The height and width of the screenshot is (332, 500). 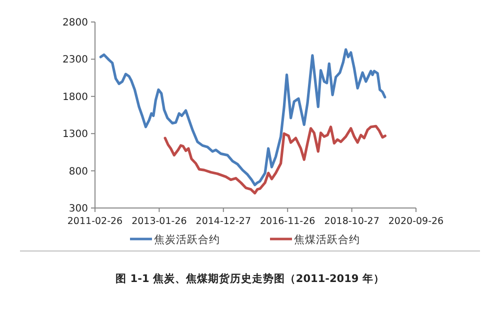 What do you see at coordinates (288, 221) in the screenshot?
I see `x-tick-label: 2016-11-26` at bounding box center [288, 221].